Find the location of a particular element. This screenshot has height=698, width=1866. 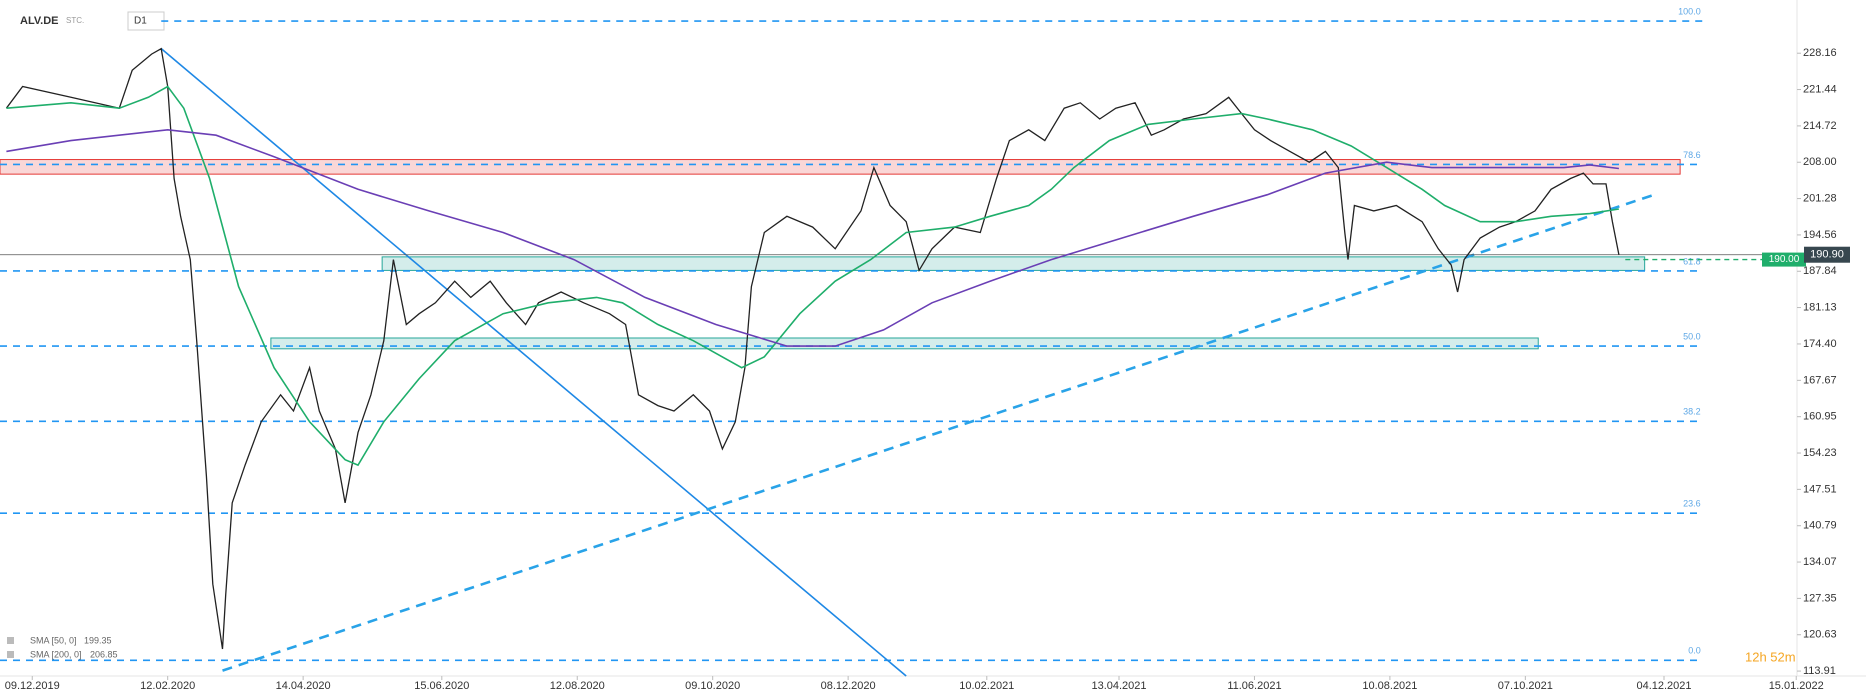

alert-price-label: 190.00 is located at coordinates (1784, 259).